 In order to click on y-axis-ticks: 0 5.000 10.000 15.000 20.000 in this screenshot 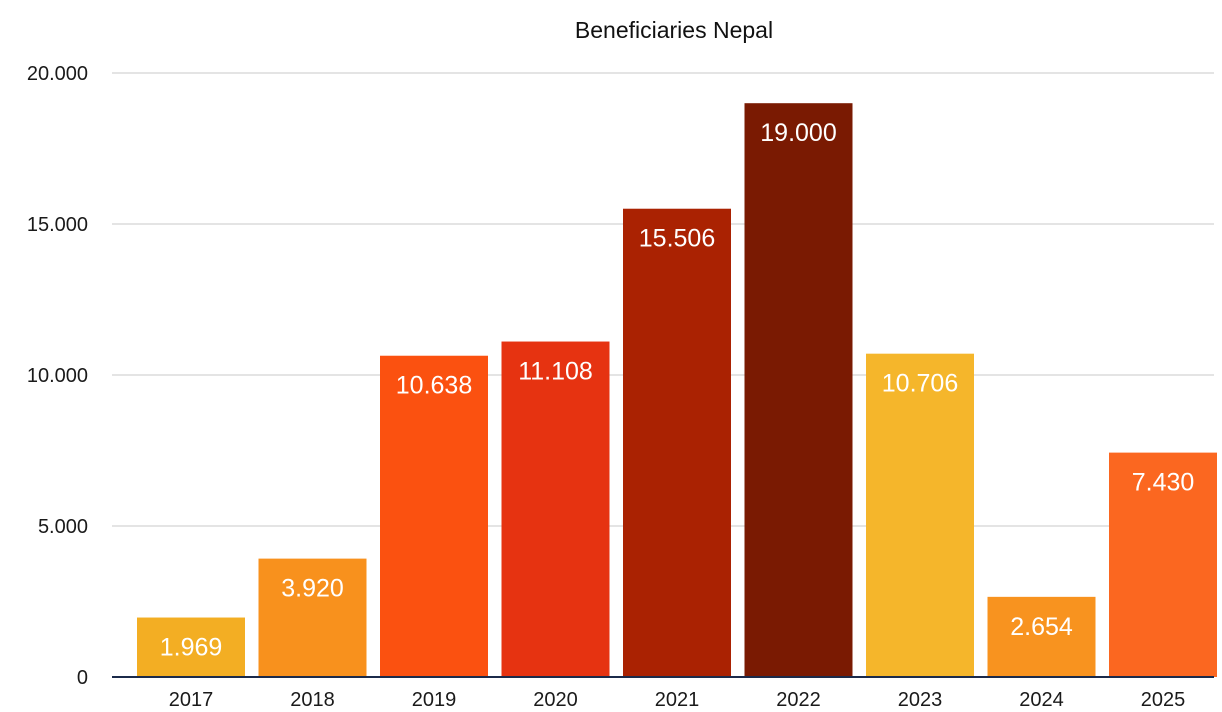, I will do `click(57, 376)`.